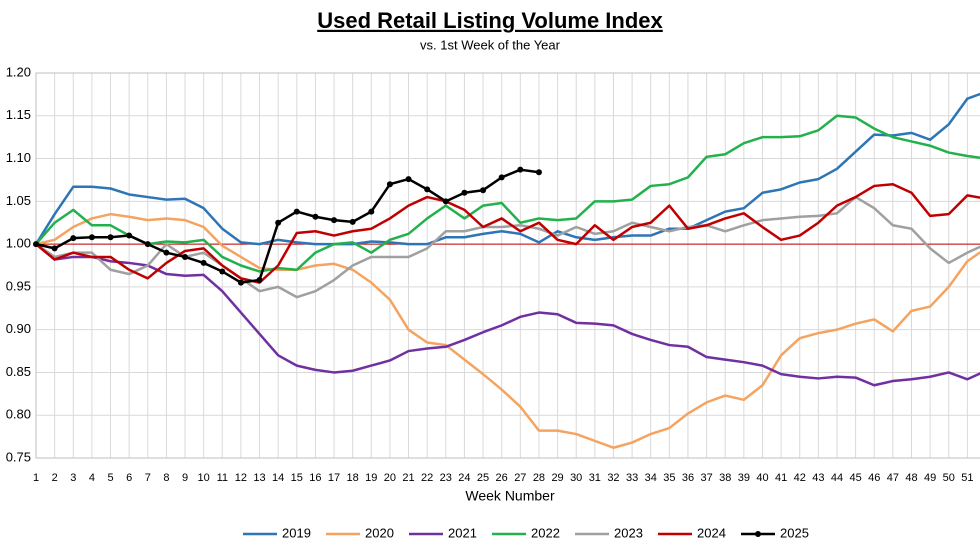  I want to click on x-tick-label: 39, so click(744, 478).